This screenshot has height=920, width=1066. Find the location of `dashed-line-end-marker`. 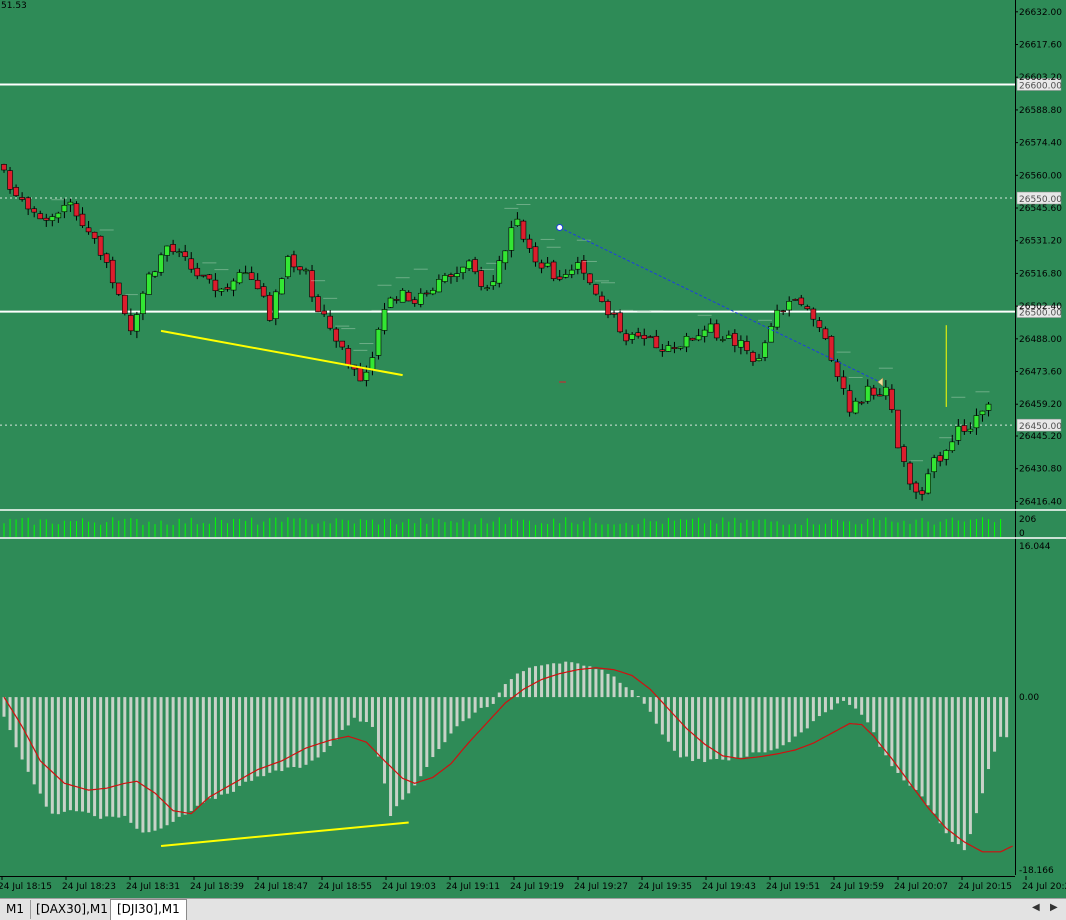

dashed-line-end-marker is located at coordinates (880, 382).